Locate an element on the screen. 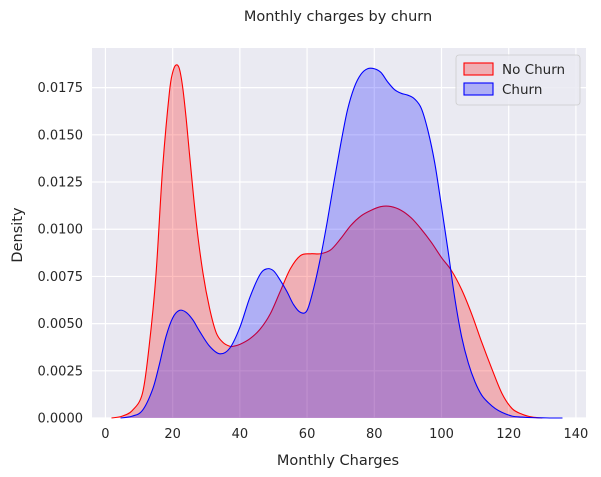 The width and height of the screenshot is (601, 477). x-tick-labels: 0 20 40 60 80 100 120 140 is located at coordinates (344, 434).